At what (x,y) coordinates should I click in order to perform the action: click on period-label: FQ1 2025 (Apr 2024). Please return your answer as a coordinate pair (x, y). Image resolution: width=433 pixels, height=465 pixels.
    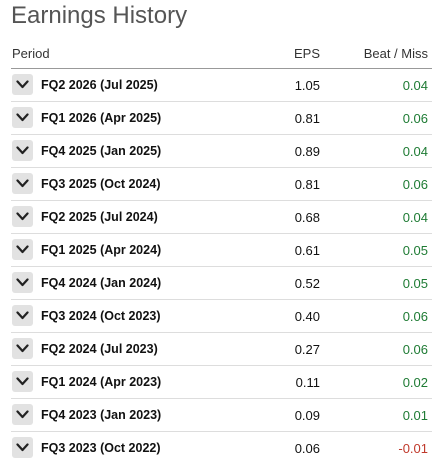
    Looking at the image, I should click on (101, 250).